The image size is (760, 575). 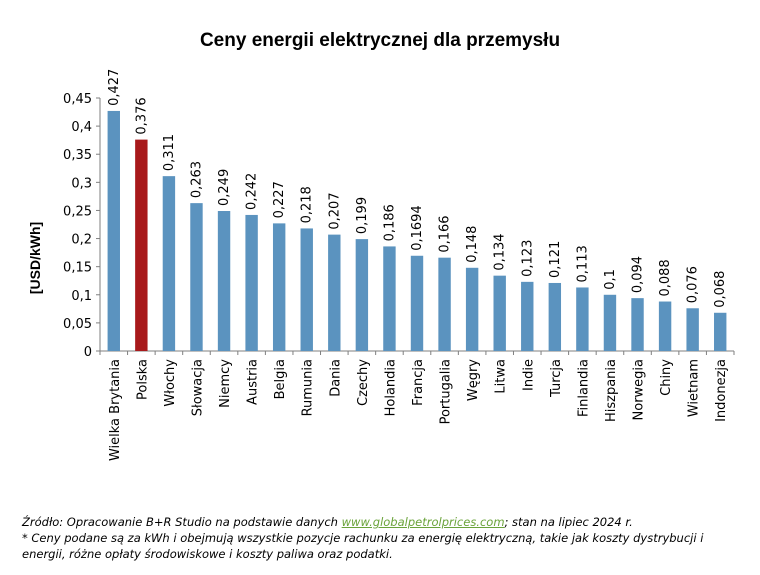 I want to click on data-label: 0,121, so click(x=555, y=259).